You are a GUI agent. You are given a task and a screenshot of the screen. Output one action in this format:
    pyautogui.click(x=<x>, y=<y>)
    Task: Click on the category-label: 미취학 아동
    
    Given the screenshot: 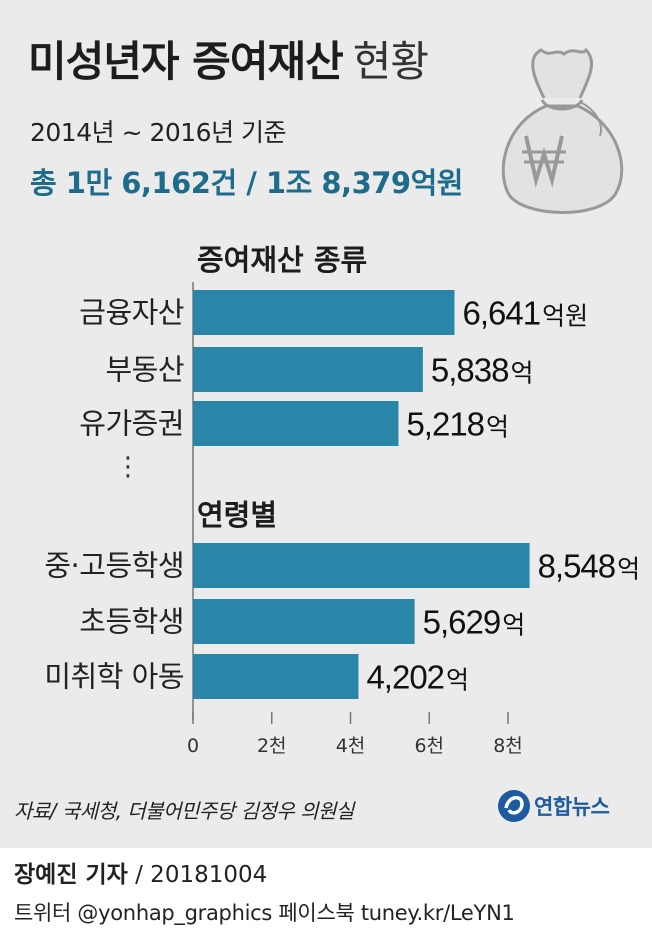 What is the action you would take?
    pyautogui.click(x=114, y=677)
    